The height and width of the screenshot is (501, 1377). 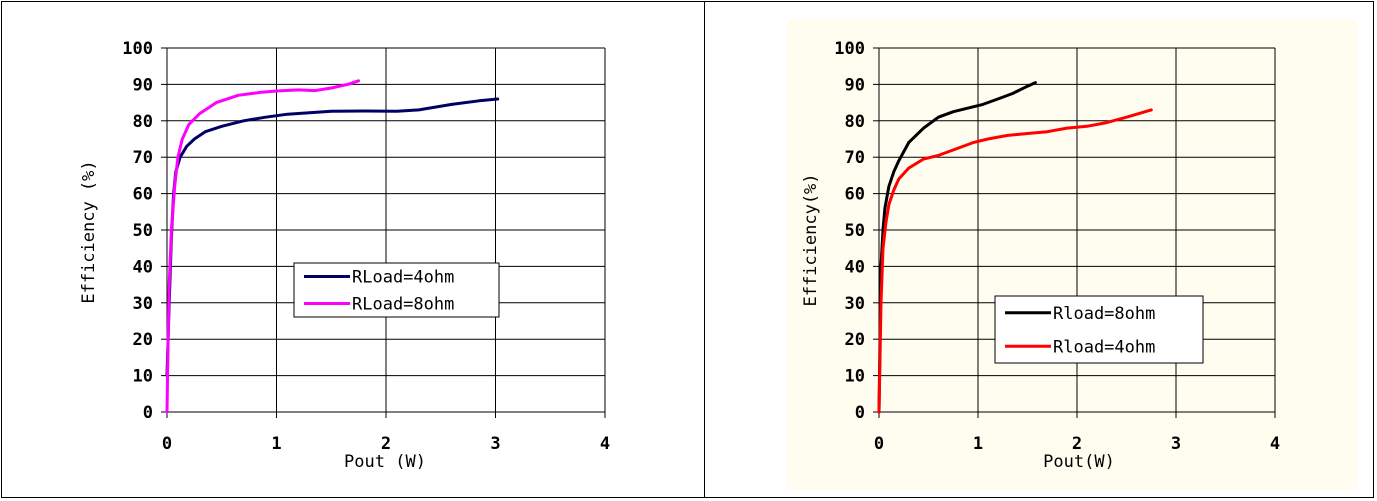 What do you see at coordinates (89, 231) in the screenshot?
I see `y-axis-label: Efficiency (%)` at bounding box center [89, 231].